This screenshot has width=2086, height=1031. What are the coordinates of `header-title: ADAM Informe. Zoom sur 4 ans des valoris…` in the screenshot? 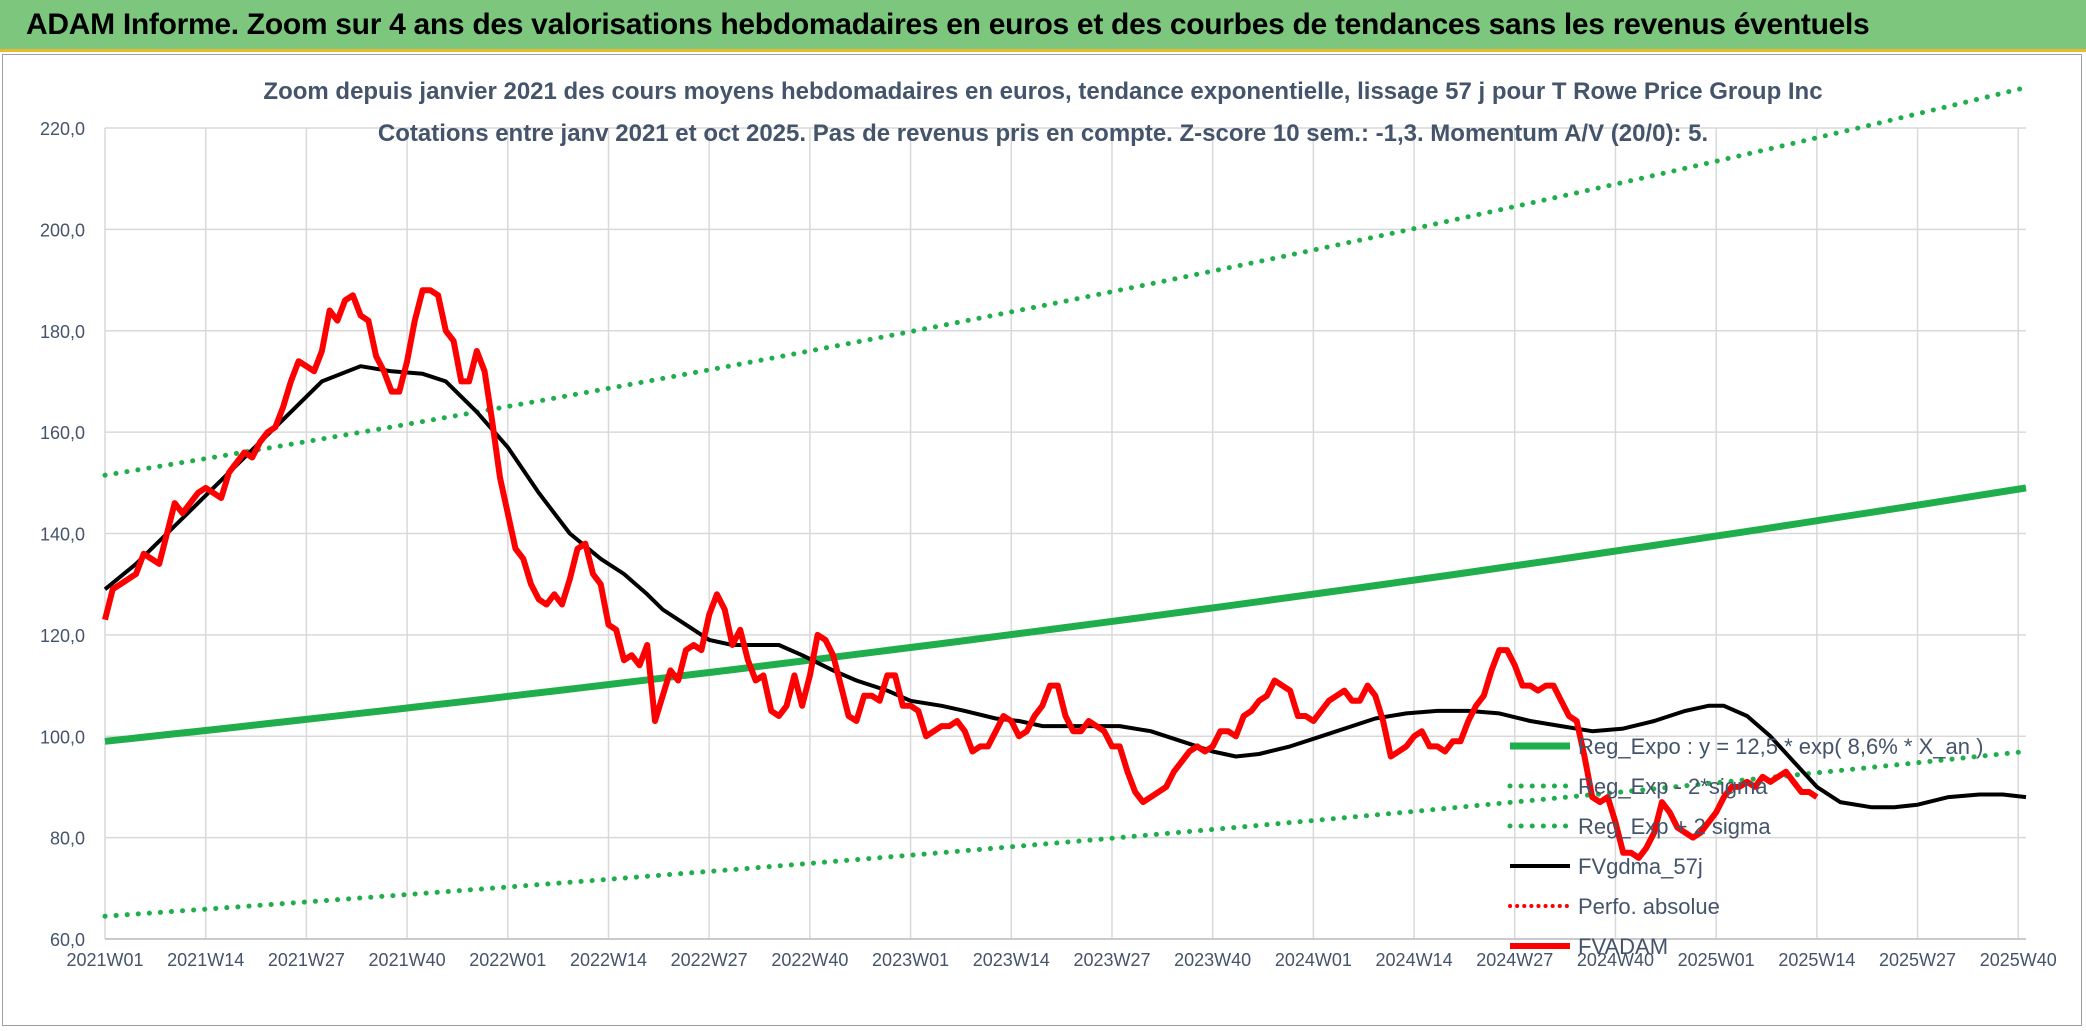 It's located at (948, 24).